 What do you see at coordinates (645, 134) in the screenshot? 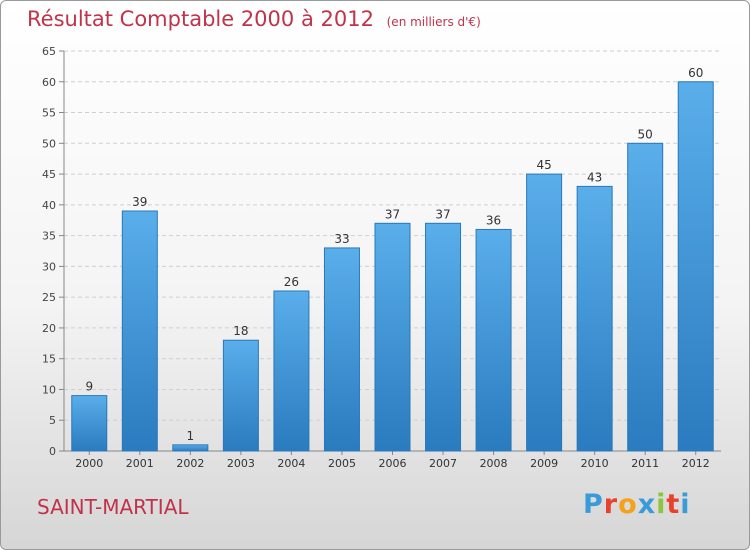
I see `data-label-2011: 50` at bounding box center [645, 134].